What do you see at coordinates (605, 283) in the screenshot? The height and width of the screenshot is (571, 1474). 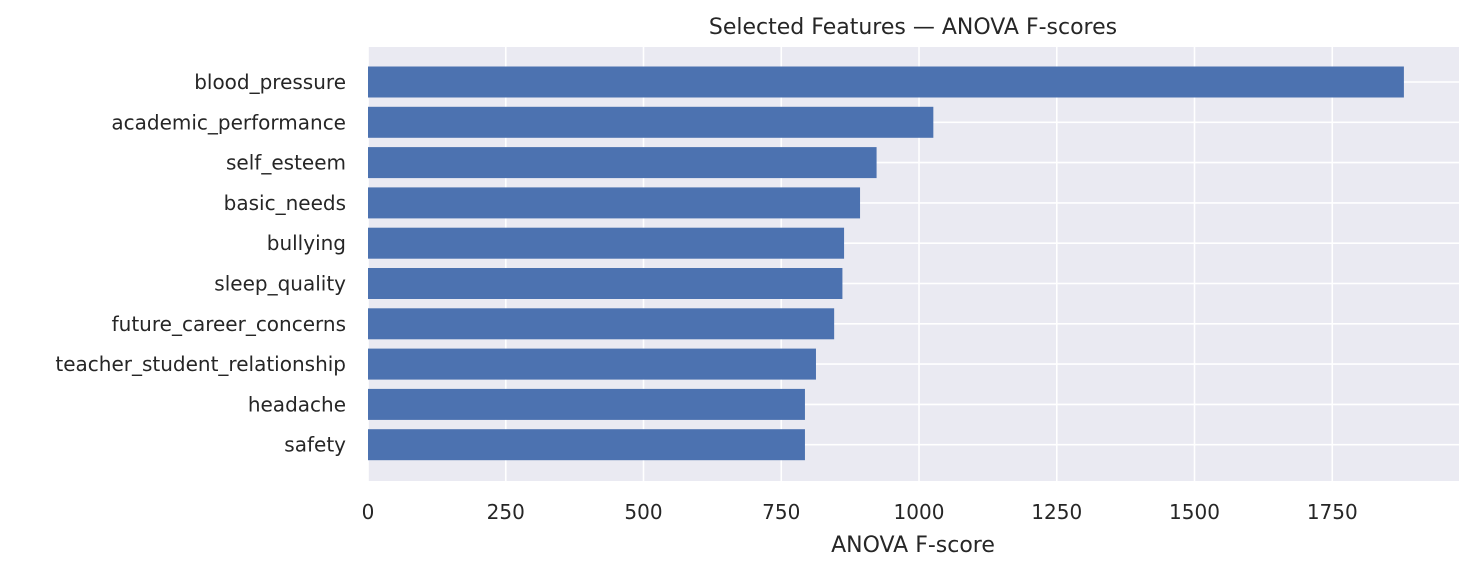 I see `bar-sleep_quality` at bounding box center [605, 283].